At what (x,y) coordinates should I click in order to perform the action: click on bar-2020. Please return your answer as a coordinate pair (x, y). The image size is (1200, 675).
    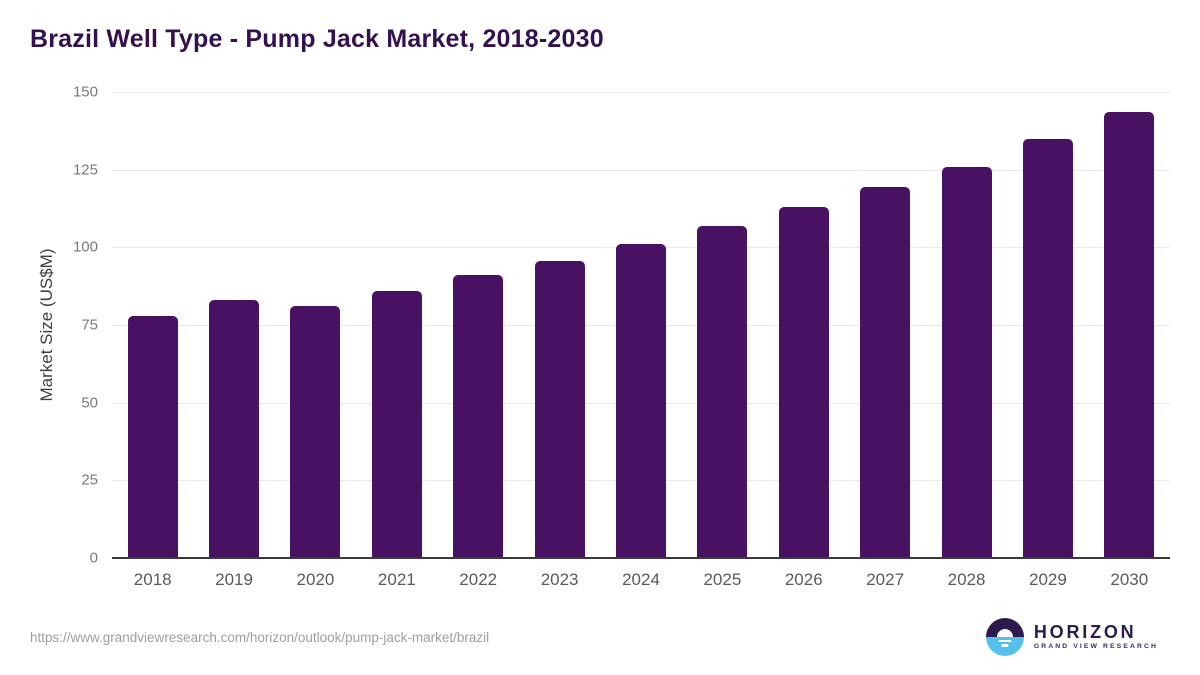
    Looking at the image, I should click on (315, 432).